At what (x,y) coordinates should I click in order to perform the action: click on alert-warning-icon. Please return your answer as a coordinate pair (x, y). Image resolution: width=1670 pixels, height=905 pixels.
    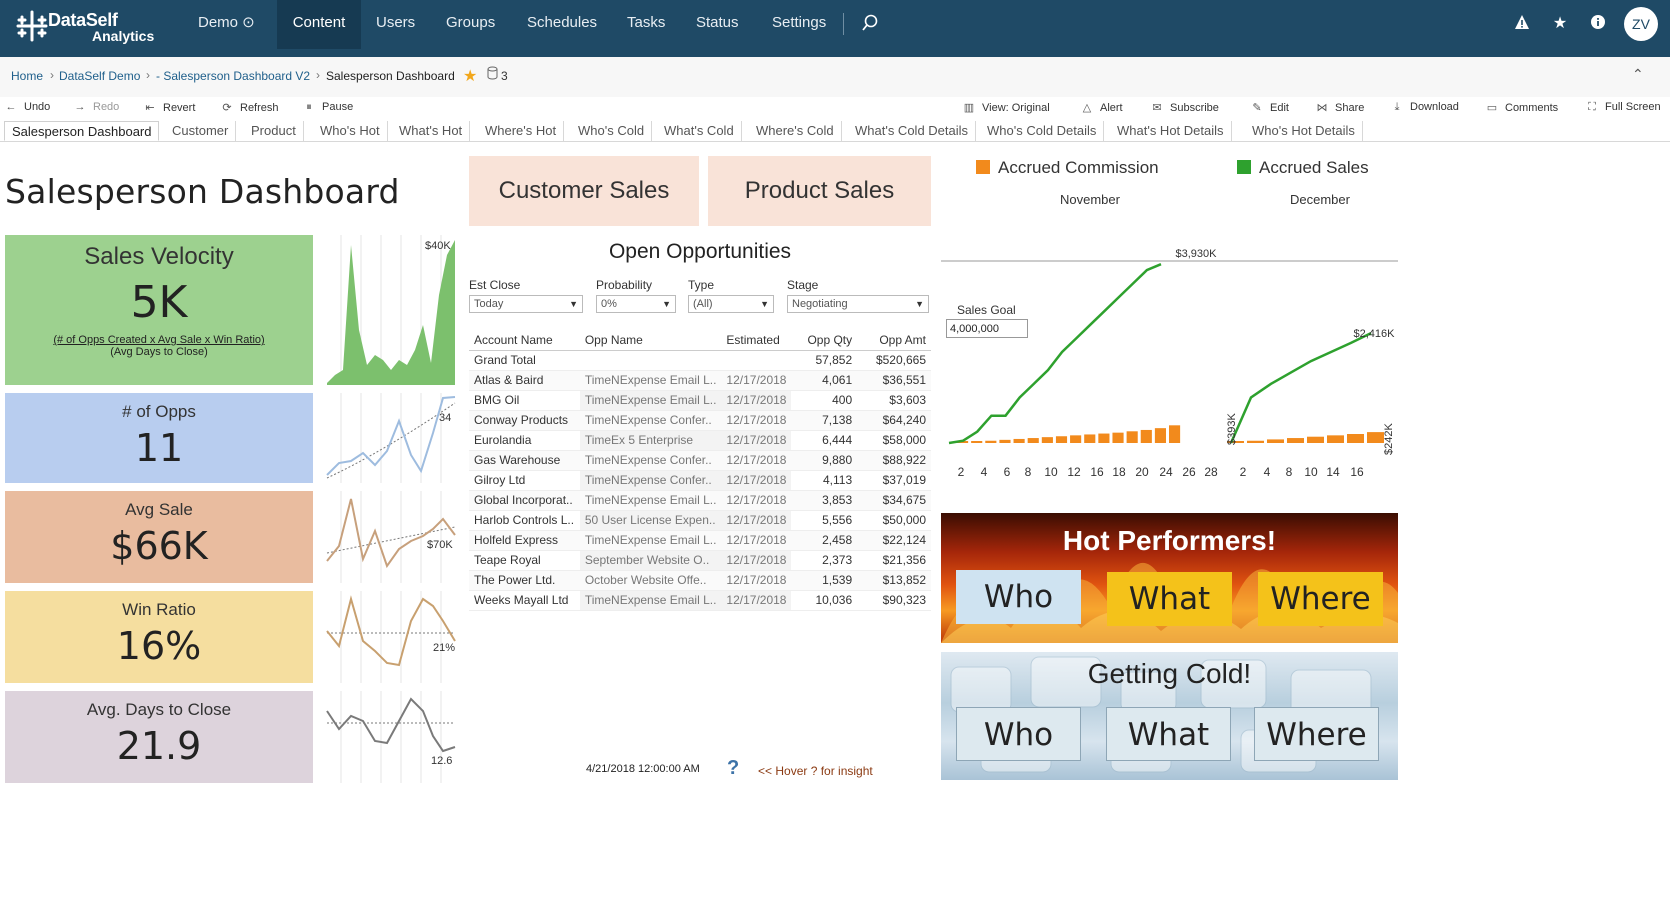
    Looking at the image, I should click on (1522, 24).